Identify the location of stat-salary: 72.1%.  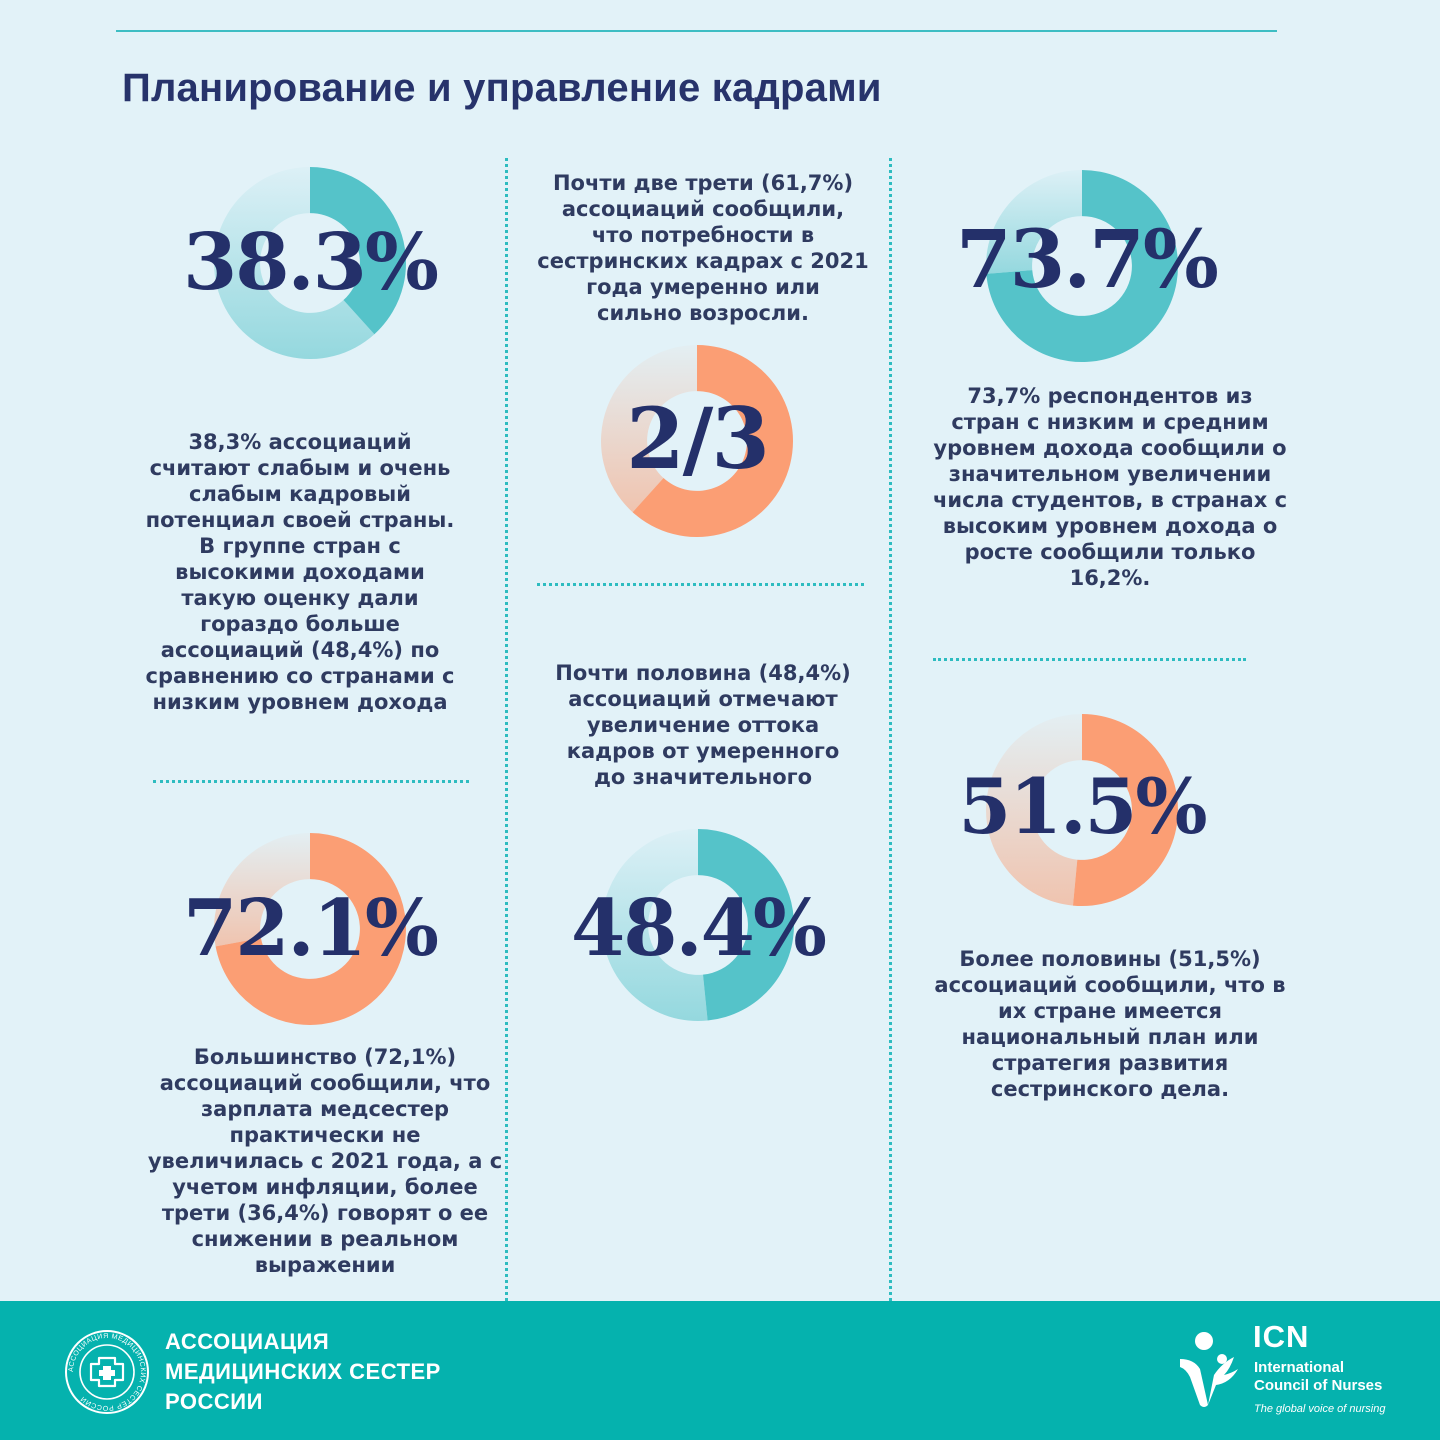
(311, 929).